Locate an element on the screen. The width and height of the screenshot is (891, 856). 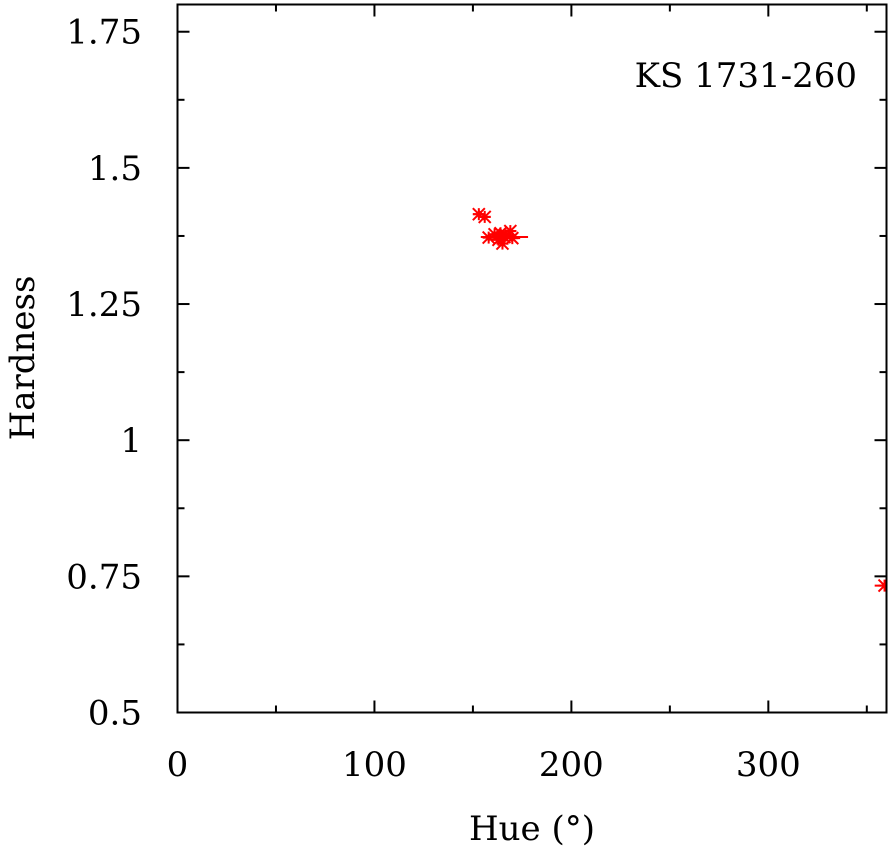
y-tick-label: 1 is located at coordinates (131, 441).